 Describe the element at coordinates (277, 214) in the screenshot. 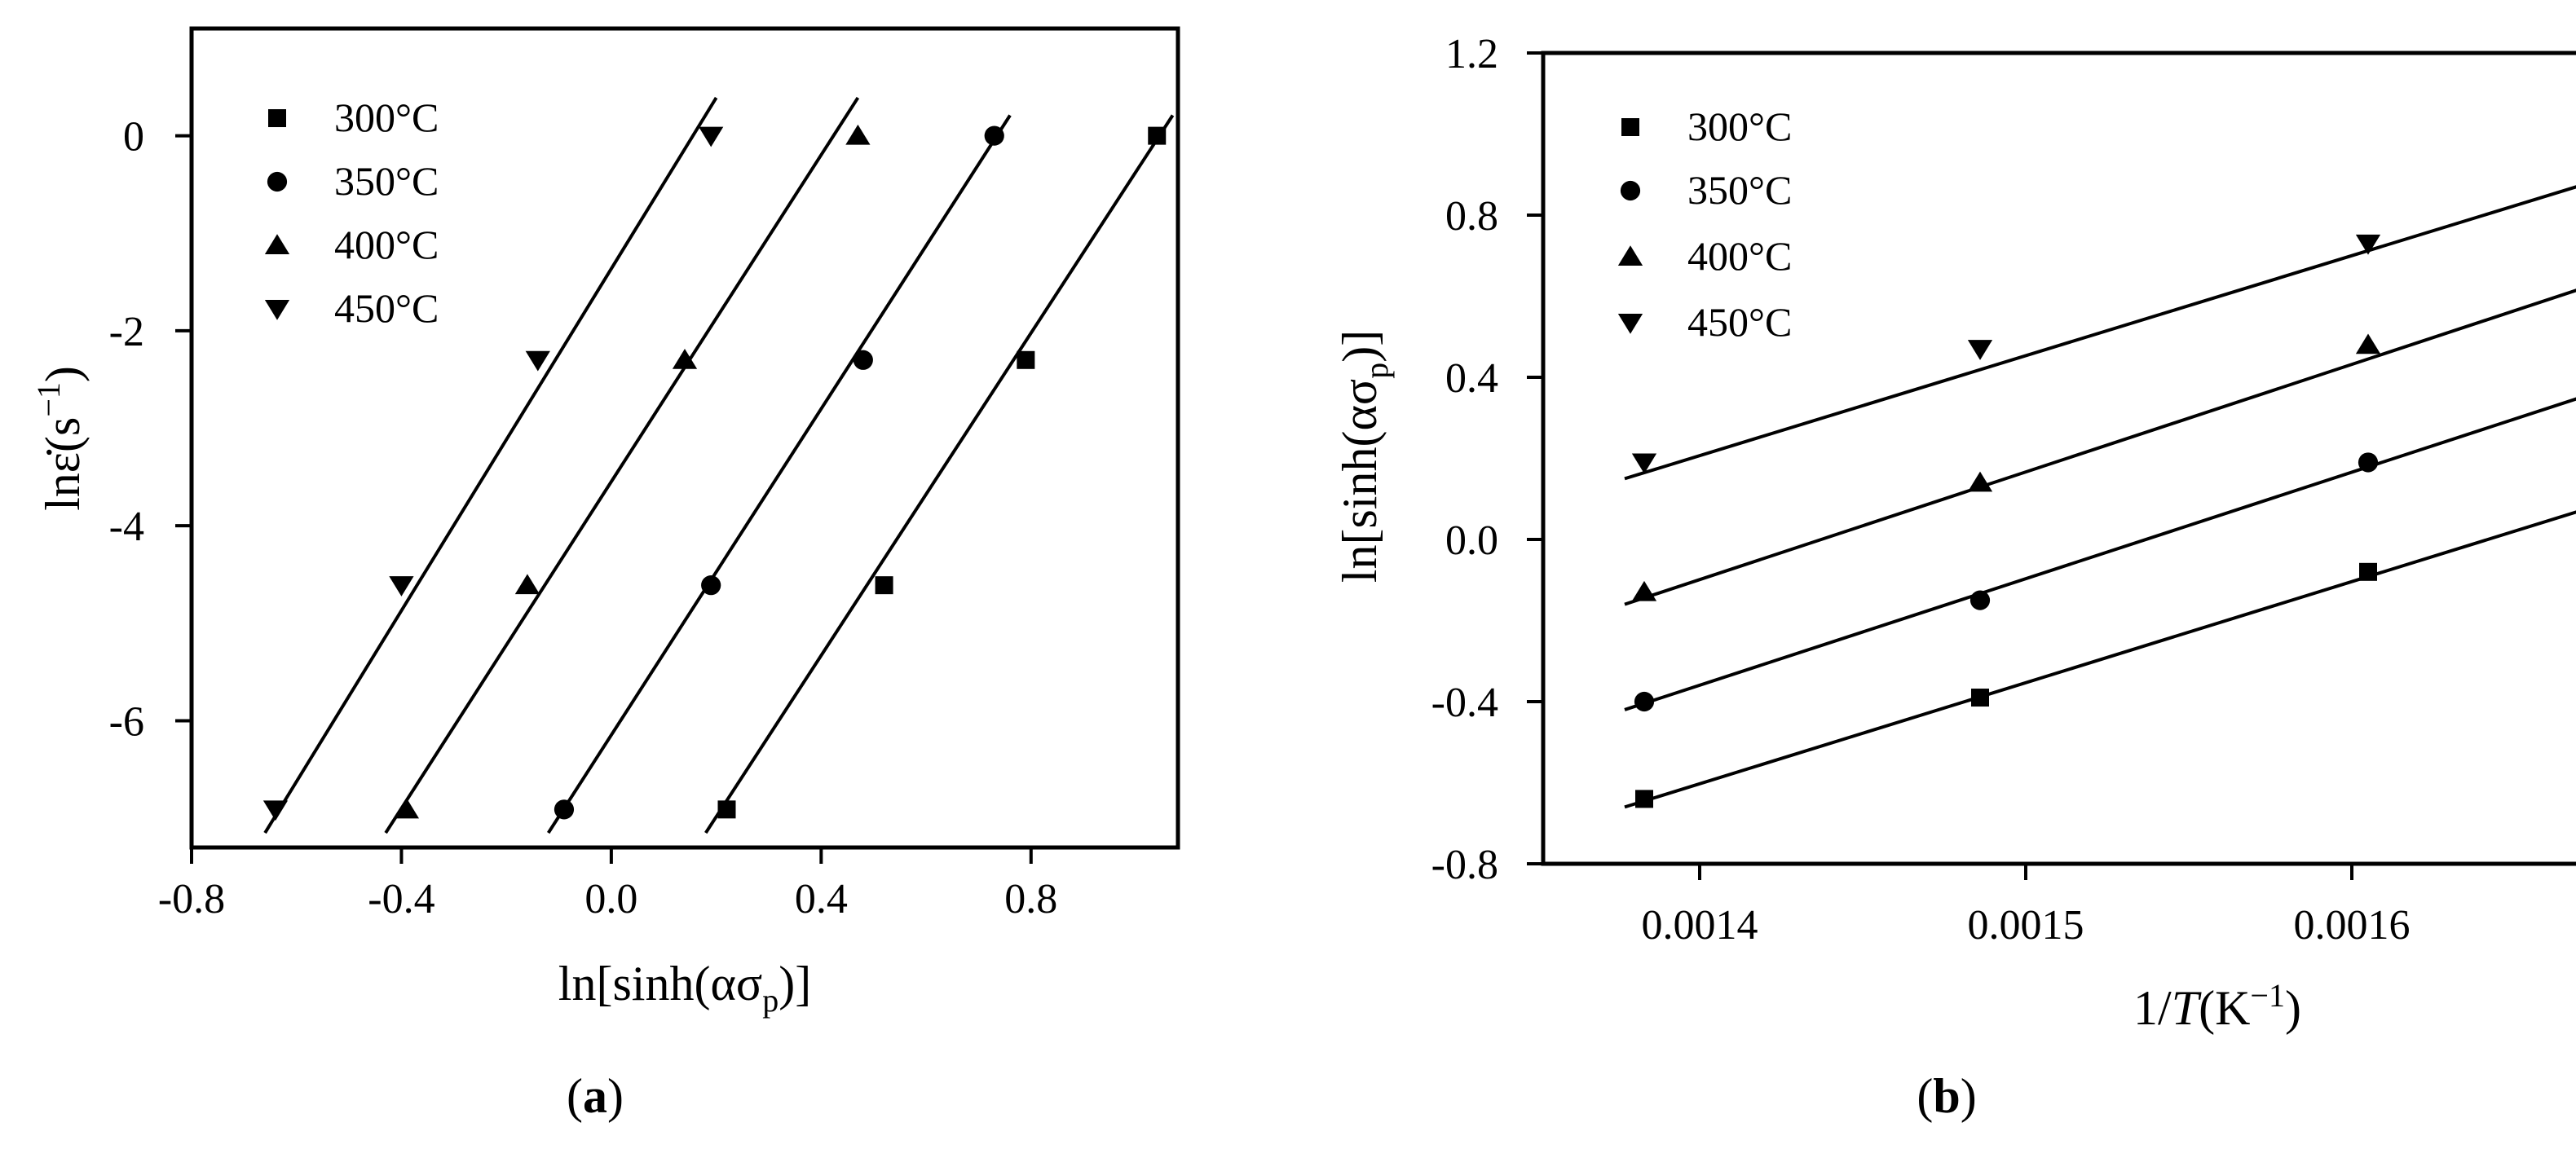

I see `legend-markers-a` at that location.